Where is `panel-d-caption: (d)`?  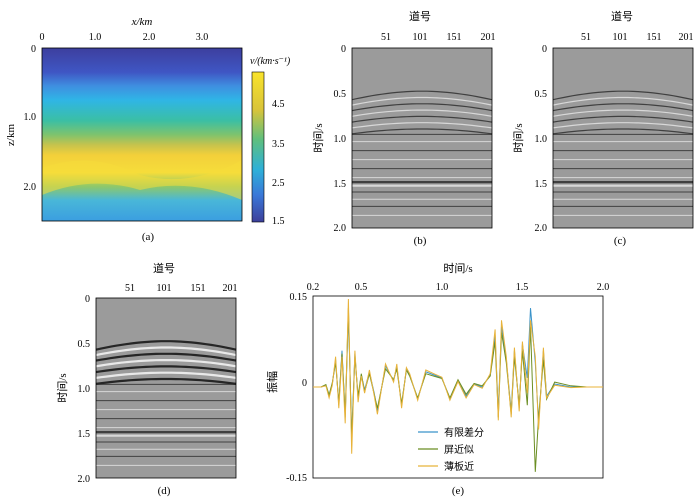
panel-d-caption: (d) is located at coordinates (164, 491).